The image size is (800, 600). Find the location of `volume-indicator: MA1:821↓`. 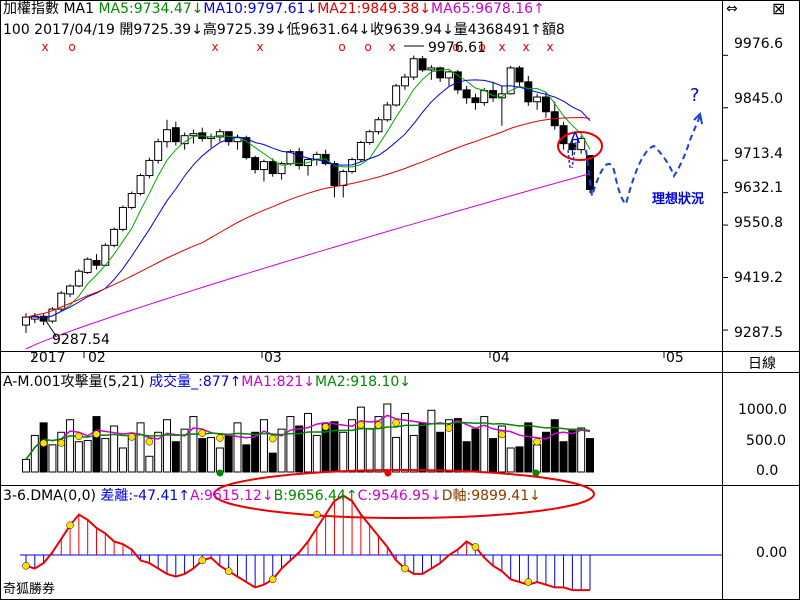

volume-indicator: MA1:821↓ is located at coordinates (278, 382).